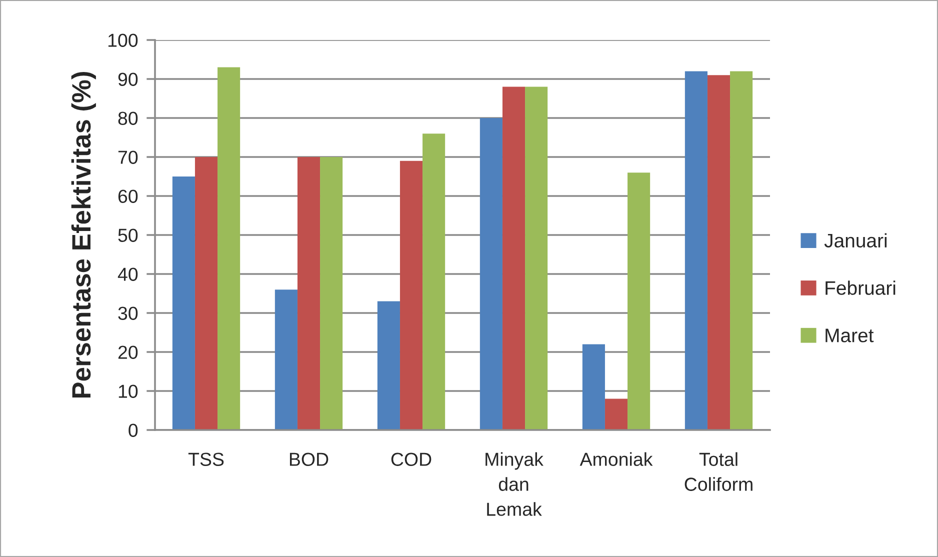 The width and height of the screenshot is (938, 557). What do you see at coordinates (128, 391) in the screenshot?
I see `y-tick-label: 10` at bounding box center [128, 391].